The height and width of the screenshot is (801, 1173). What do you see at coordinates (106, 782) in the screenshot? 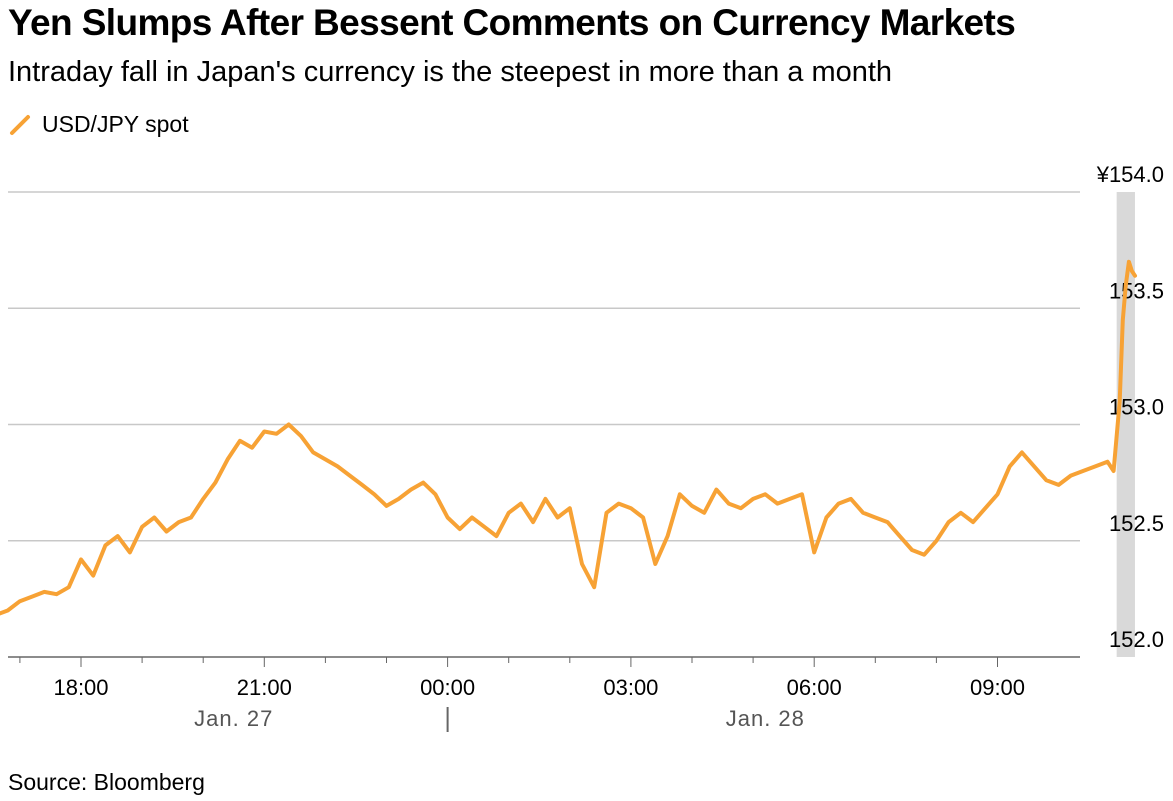
I see `source-note: Source: Bloomberg` at bounding box center [106, 782].